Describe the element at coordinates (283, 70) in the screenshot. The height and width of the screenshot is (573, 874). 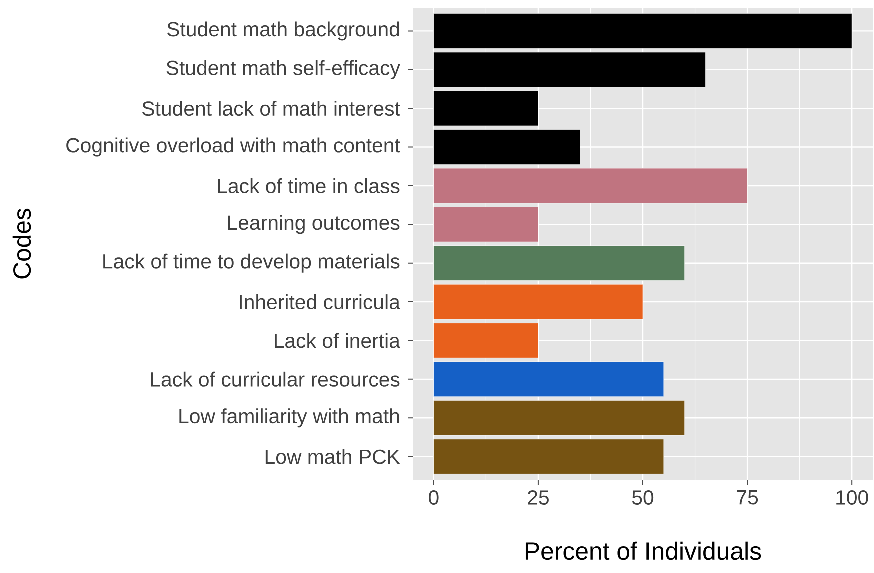
I see `y-tick-label: Student math self-efficacy` at that location.